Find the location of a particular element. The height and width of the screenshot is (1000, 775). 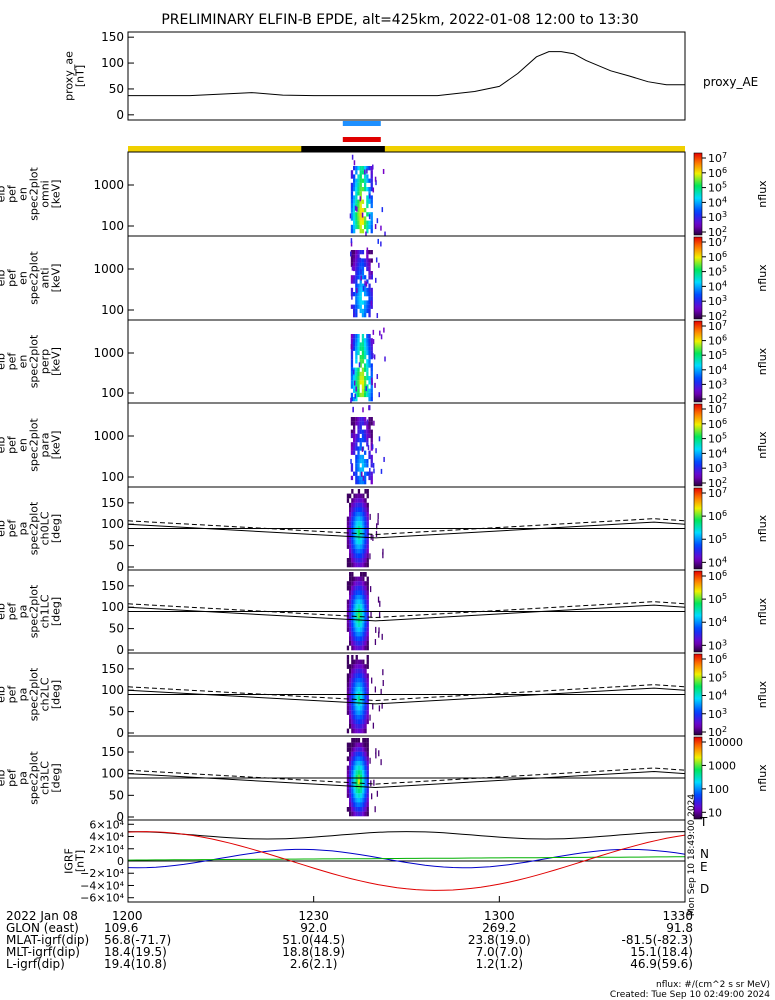

colorbar-label: nflux is located at coordinates (762, 361).